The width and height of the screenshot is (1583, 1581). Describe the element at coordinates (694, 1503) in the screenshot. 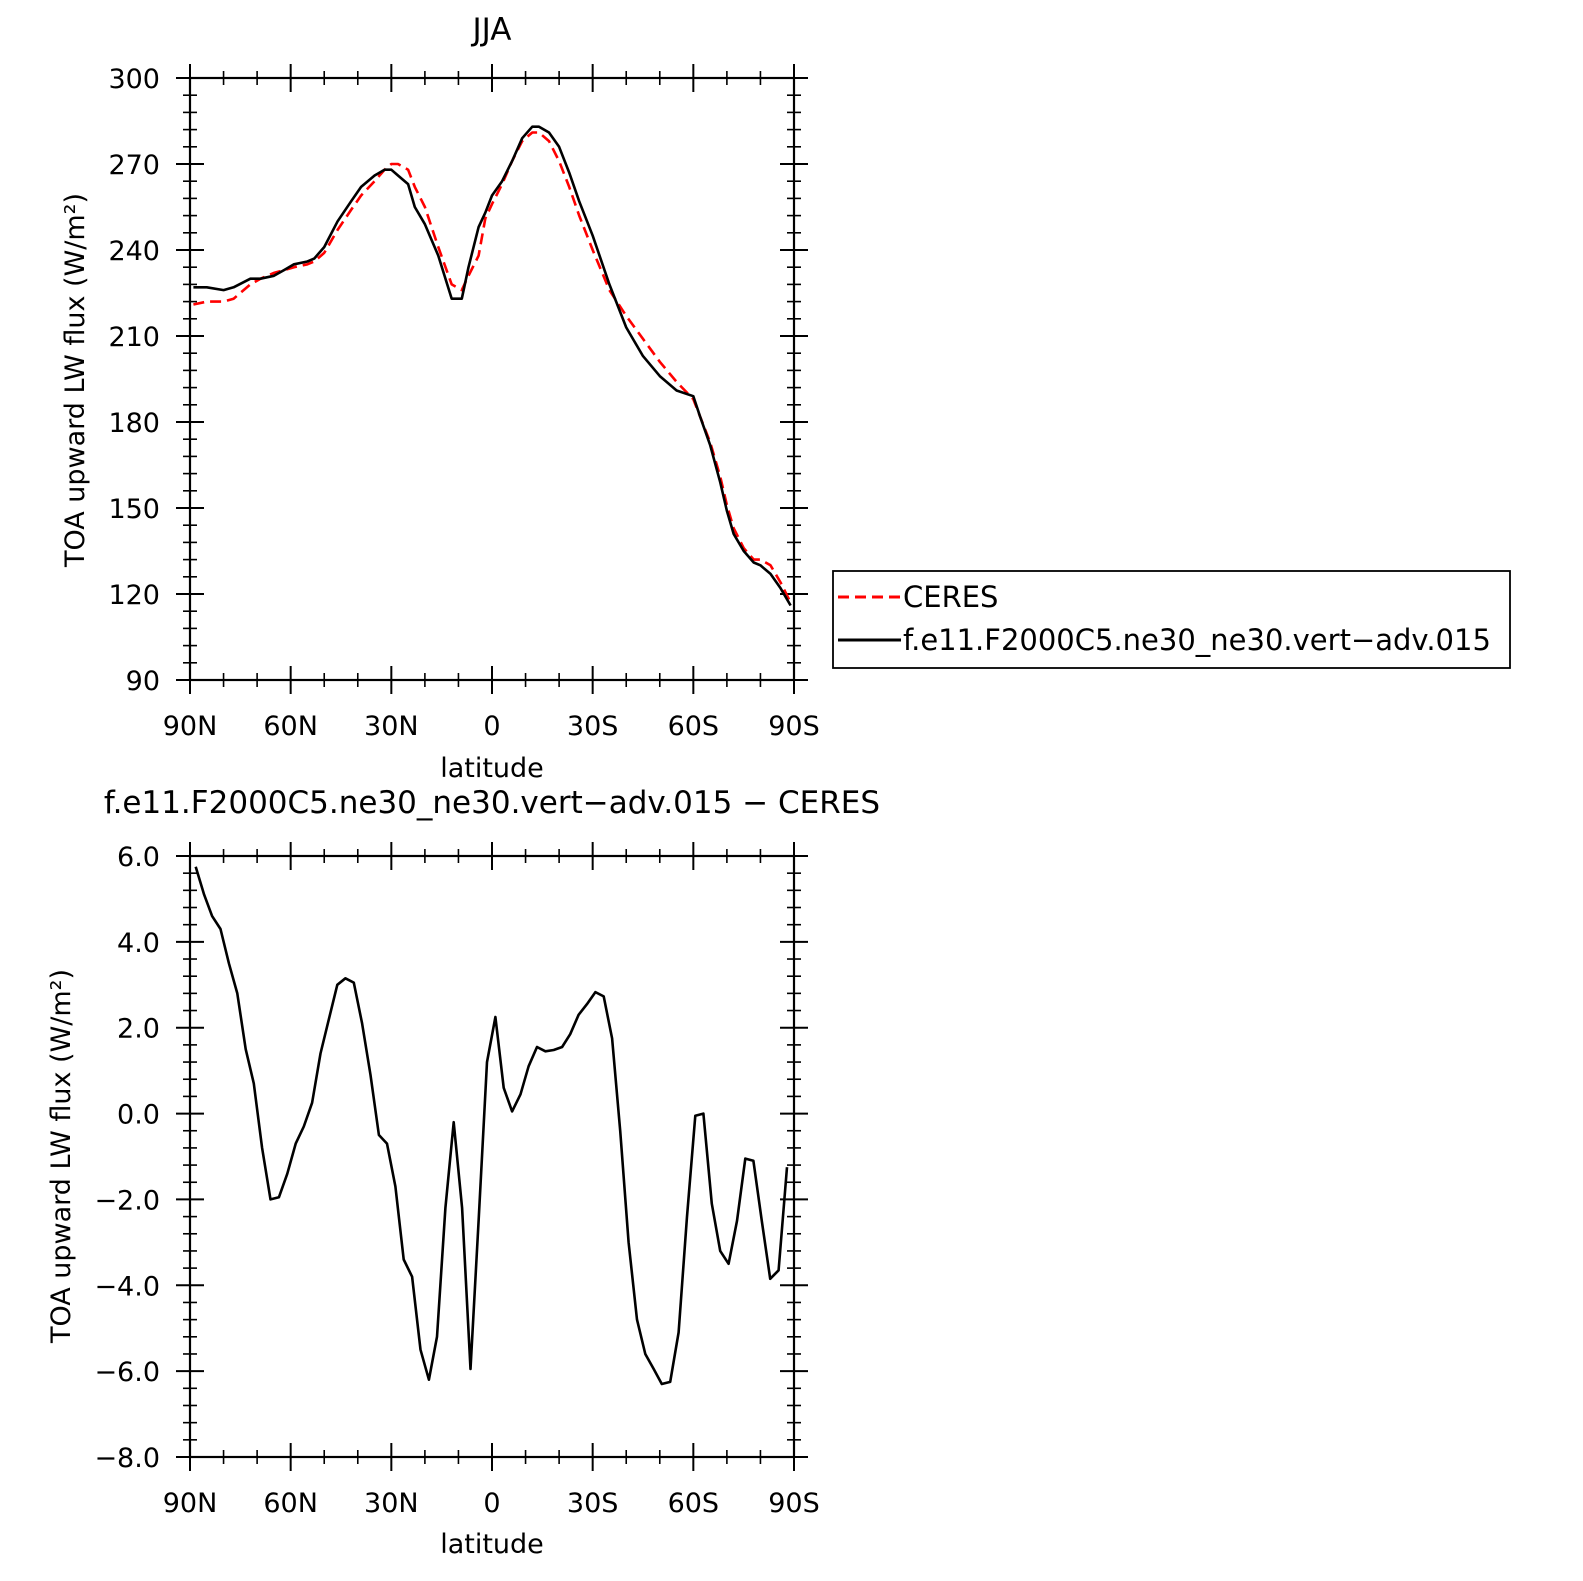

I see `bottom-x-tick-label: 60S` at that location.